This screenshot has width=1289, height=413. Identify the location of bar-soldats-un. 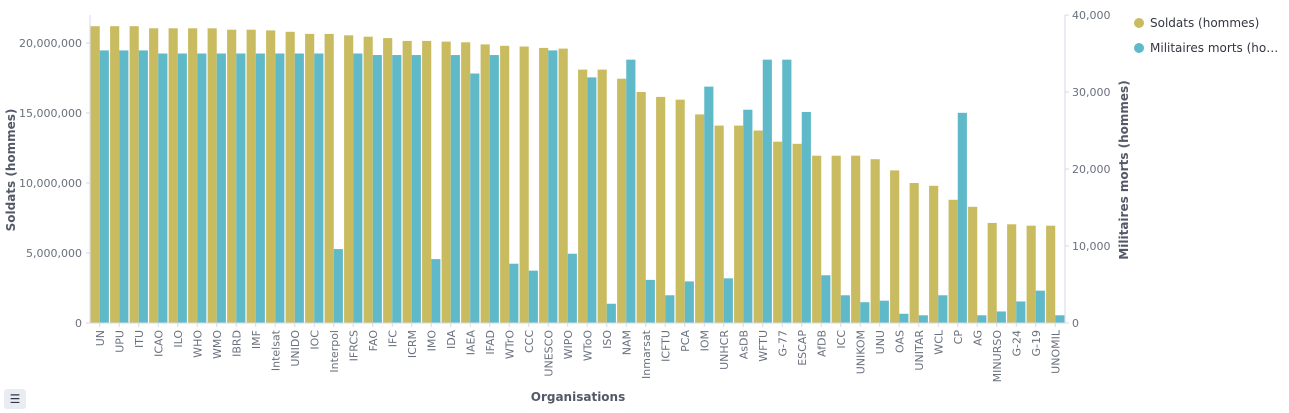
(95, 174).